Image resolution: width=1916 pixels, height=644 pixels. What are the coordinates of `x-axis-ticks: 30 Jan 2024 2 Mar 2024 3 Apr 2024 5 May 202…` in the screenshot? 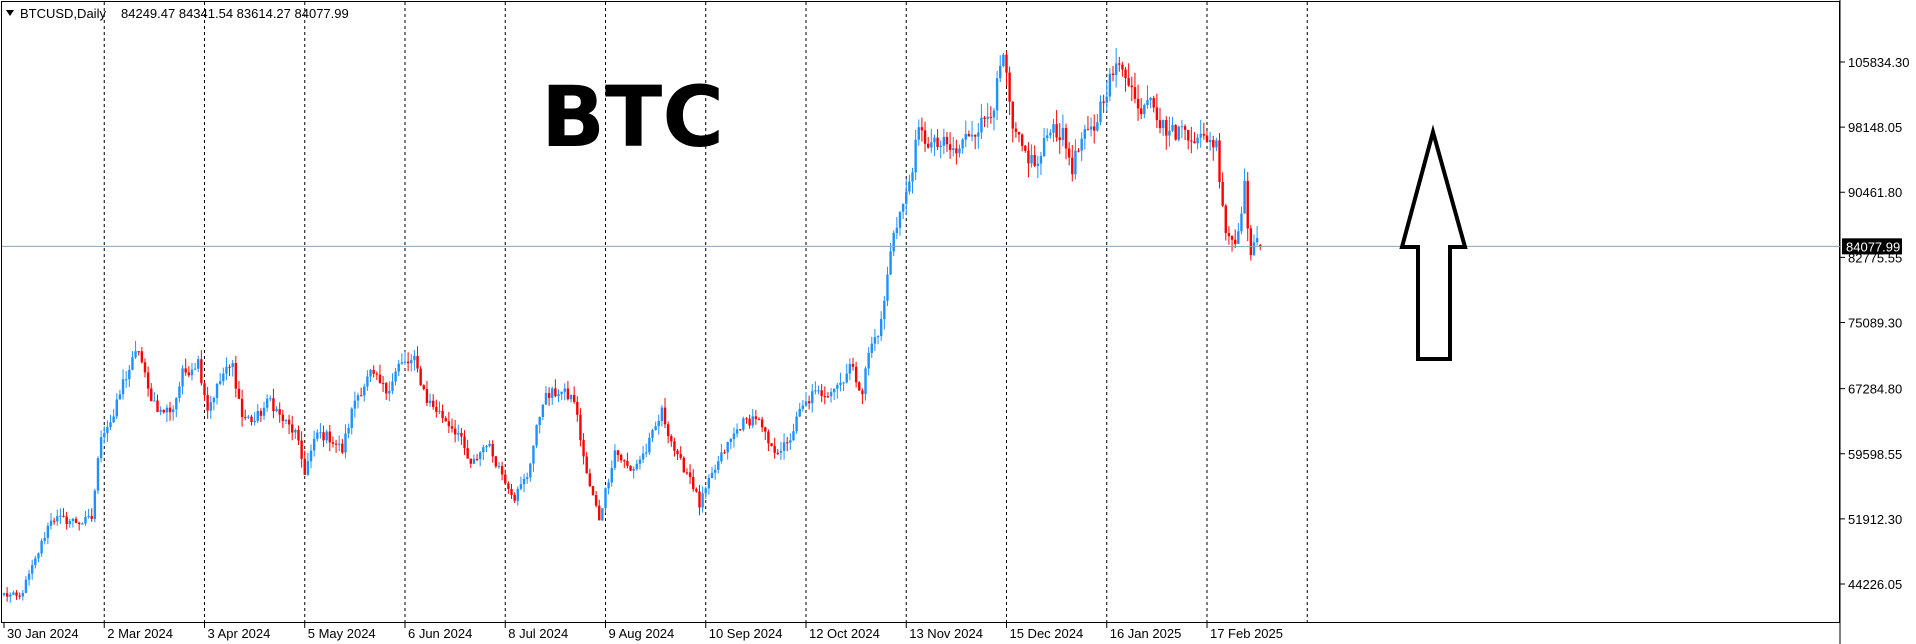 It's located at (643, 632).